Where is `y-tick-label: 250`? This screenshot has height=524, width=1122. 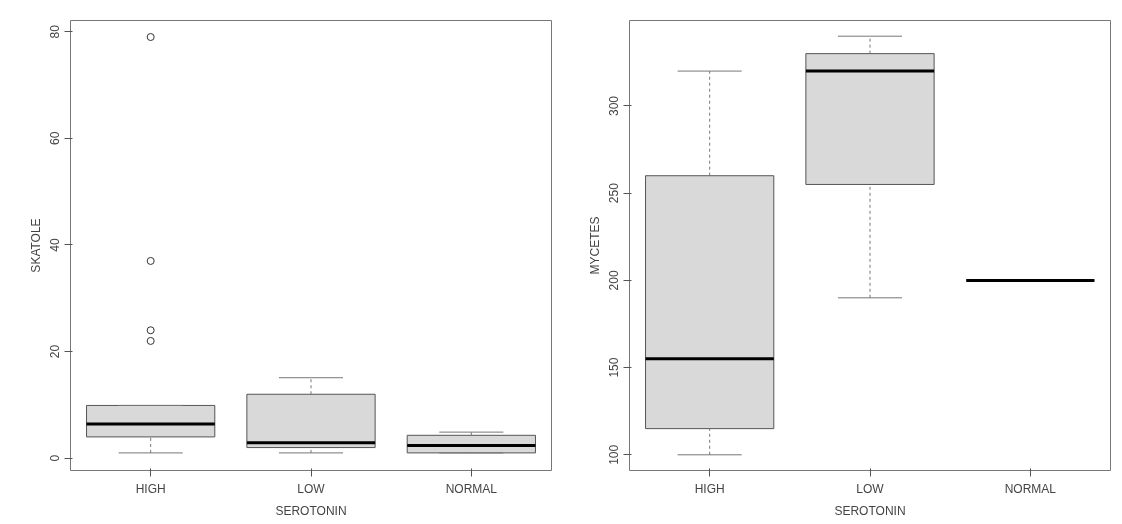
y-tick-label: 250 is located at coordinates (614, 193).